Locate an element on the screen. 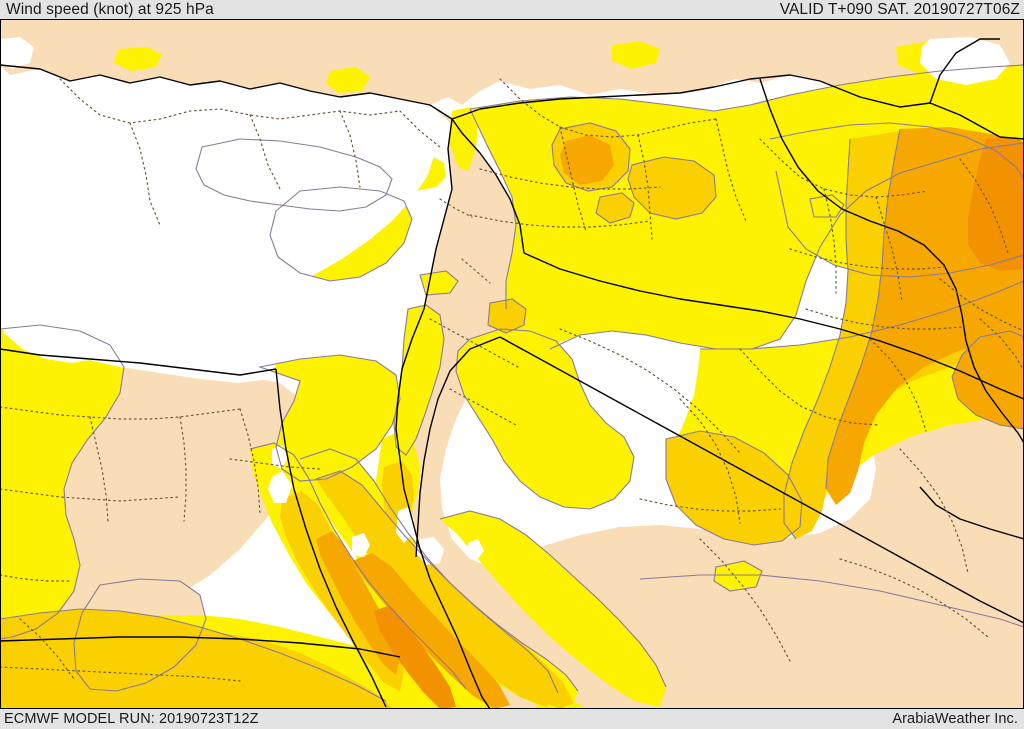 This screenshot has width=1024, height=729. fill-deep-orange-redsea is located at coordinates (415, 657).